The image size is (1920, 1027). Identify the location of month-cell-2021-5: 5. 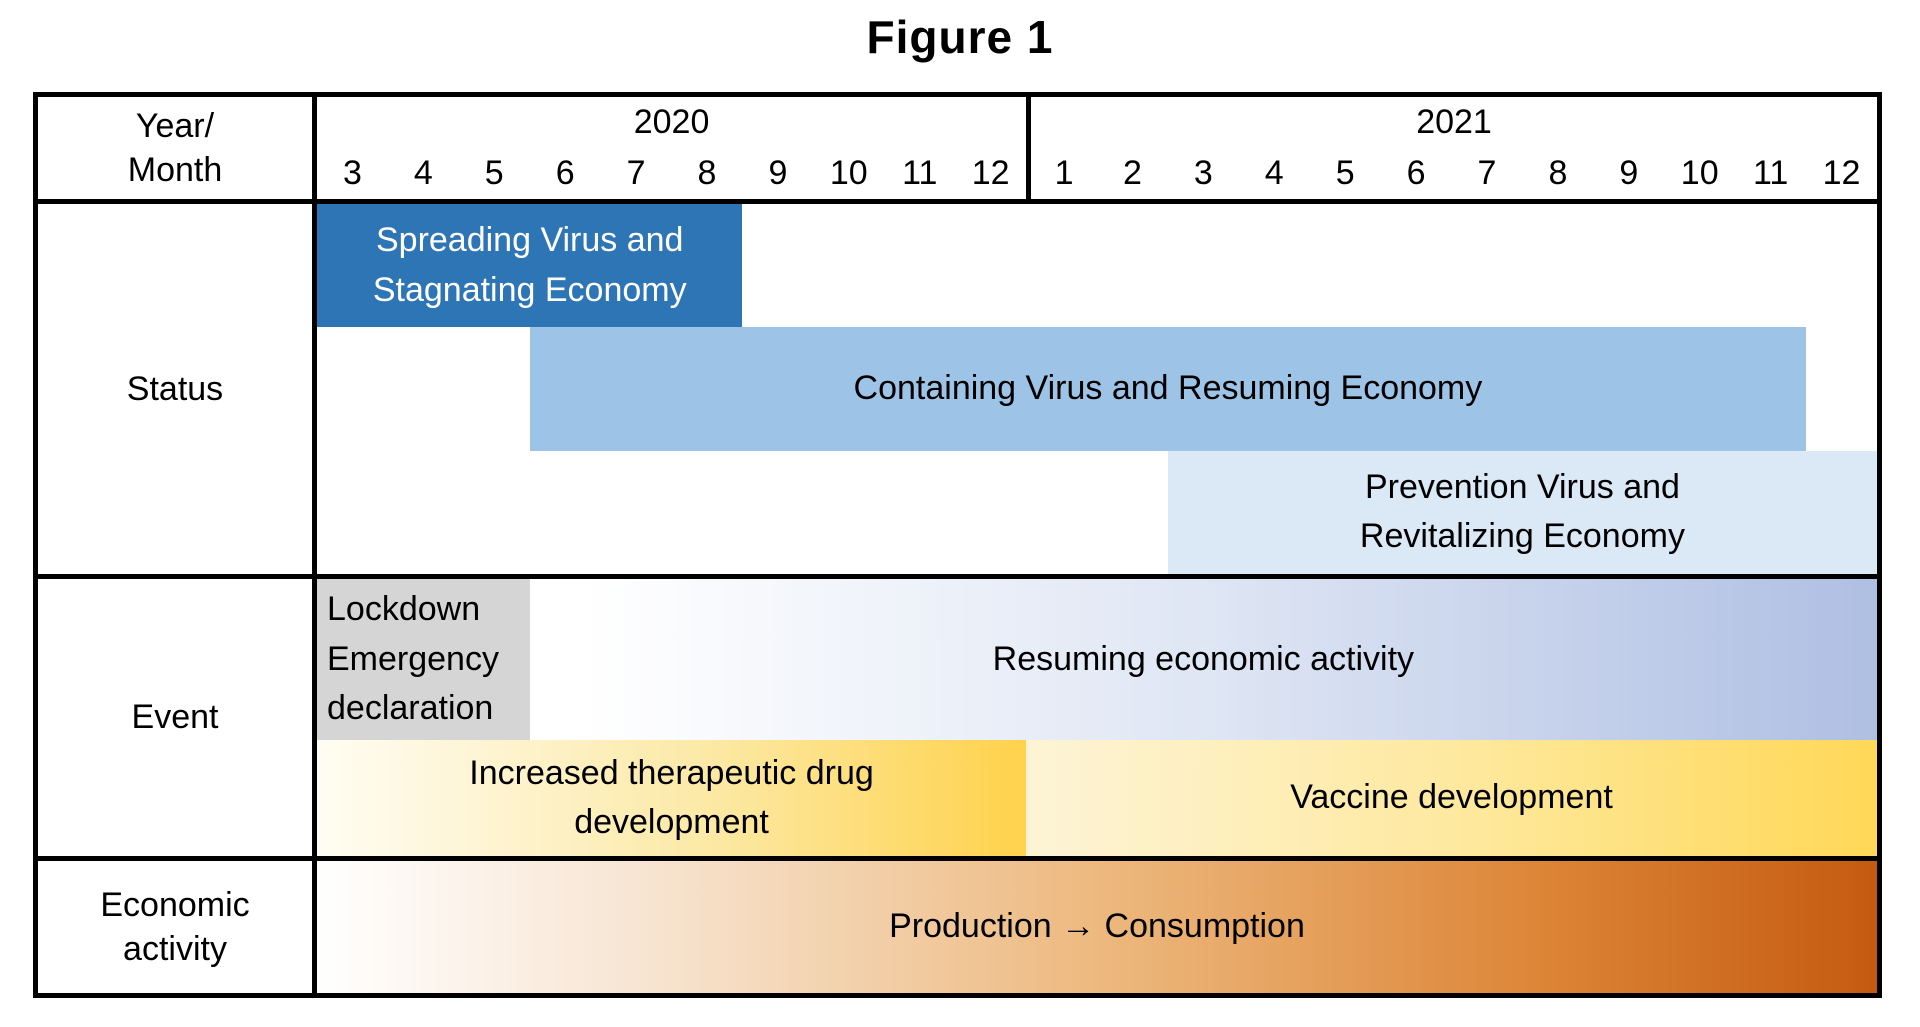
(1345, 173).